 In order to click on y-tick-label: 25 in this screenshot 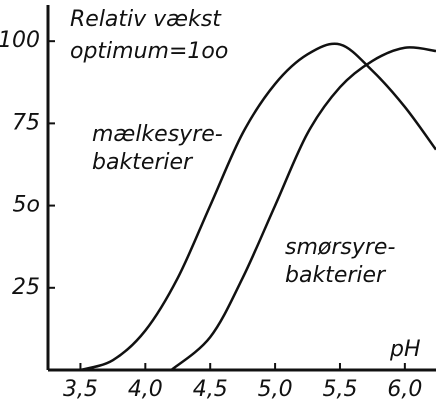, I will do `click(26, 287)`.